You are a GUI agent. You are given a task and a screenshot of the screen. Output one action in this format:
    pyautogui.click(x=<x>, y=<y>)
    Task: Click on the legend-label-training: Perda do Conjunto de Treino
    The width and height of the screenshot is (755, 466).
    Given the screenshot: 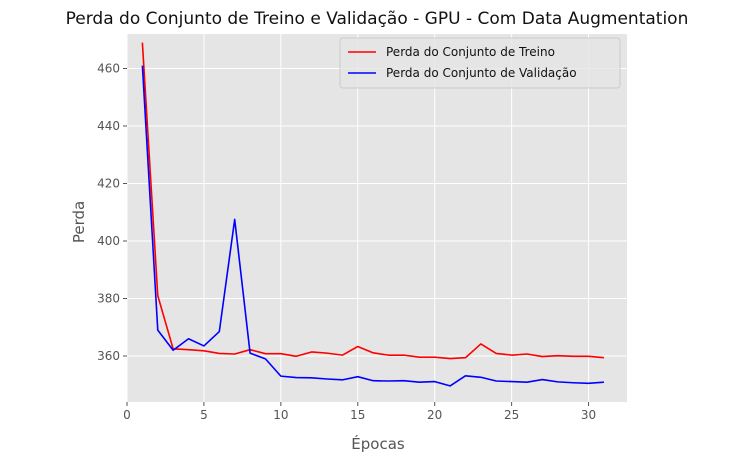 What is the action you would take?
    pyautogui.click(x=470, y=52)
    